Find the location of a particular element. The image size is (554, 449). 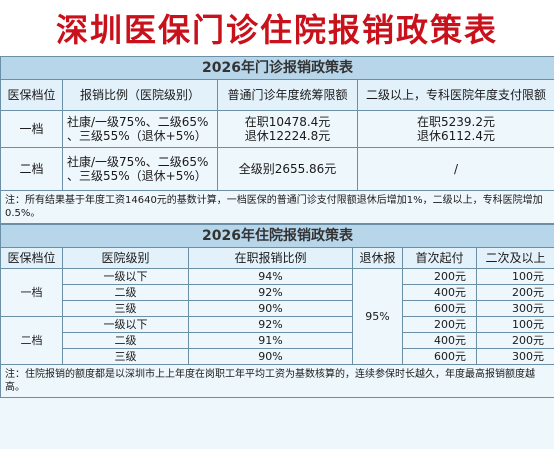

special-cell: / is located at coordinates (455, 169).